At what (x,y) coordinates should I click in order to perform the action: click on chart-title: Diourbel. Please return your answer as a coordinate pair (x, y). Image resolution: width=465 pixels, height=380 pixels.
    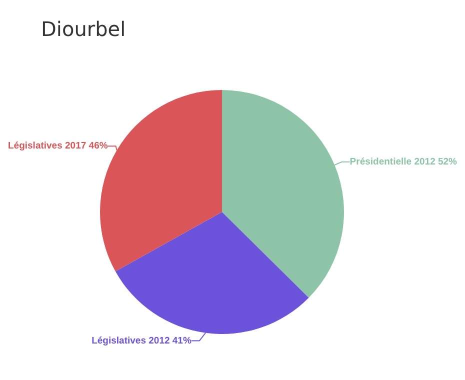
    Looking at the image, I should click on (83, 29).